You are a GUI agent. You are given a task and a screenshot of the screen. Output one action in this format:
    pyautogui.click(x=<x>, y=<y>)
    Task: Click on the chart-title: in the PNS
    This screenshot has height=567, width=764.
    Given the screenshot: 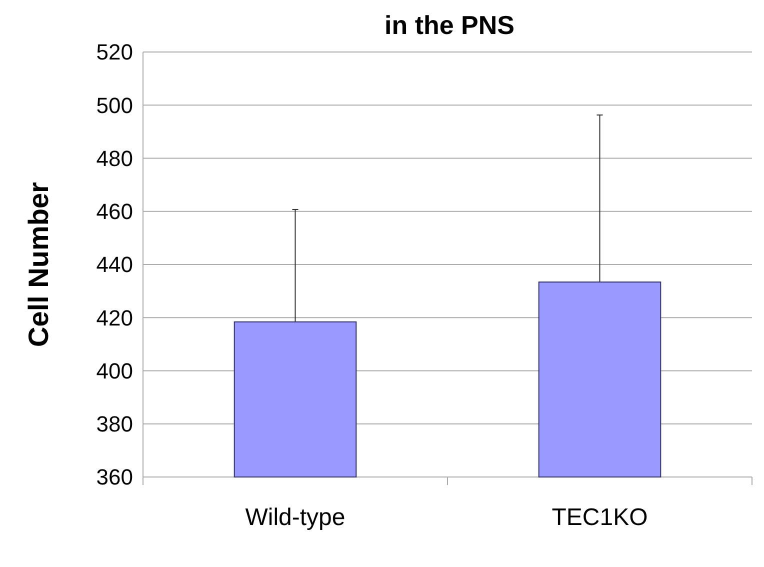 What is the action you would take?
    pyautogui.click(x=449, y=25)
    